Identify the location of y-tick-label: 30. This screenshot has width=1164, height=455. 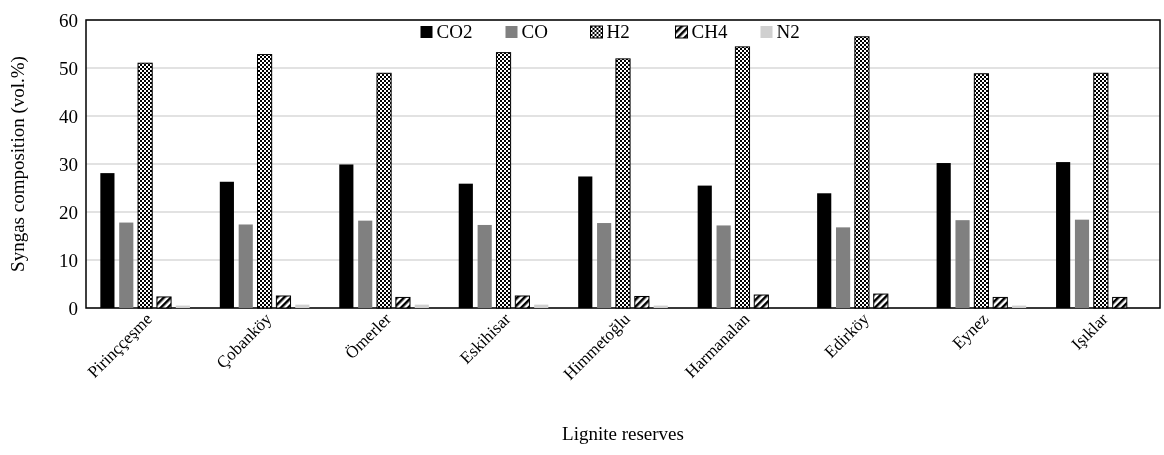
(68, 164).